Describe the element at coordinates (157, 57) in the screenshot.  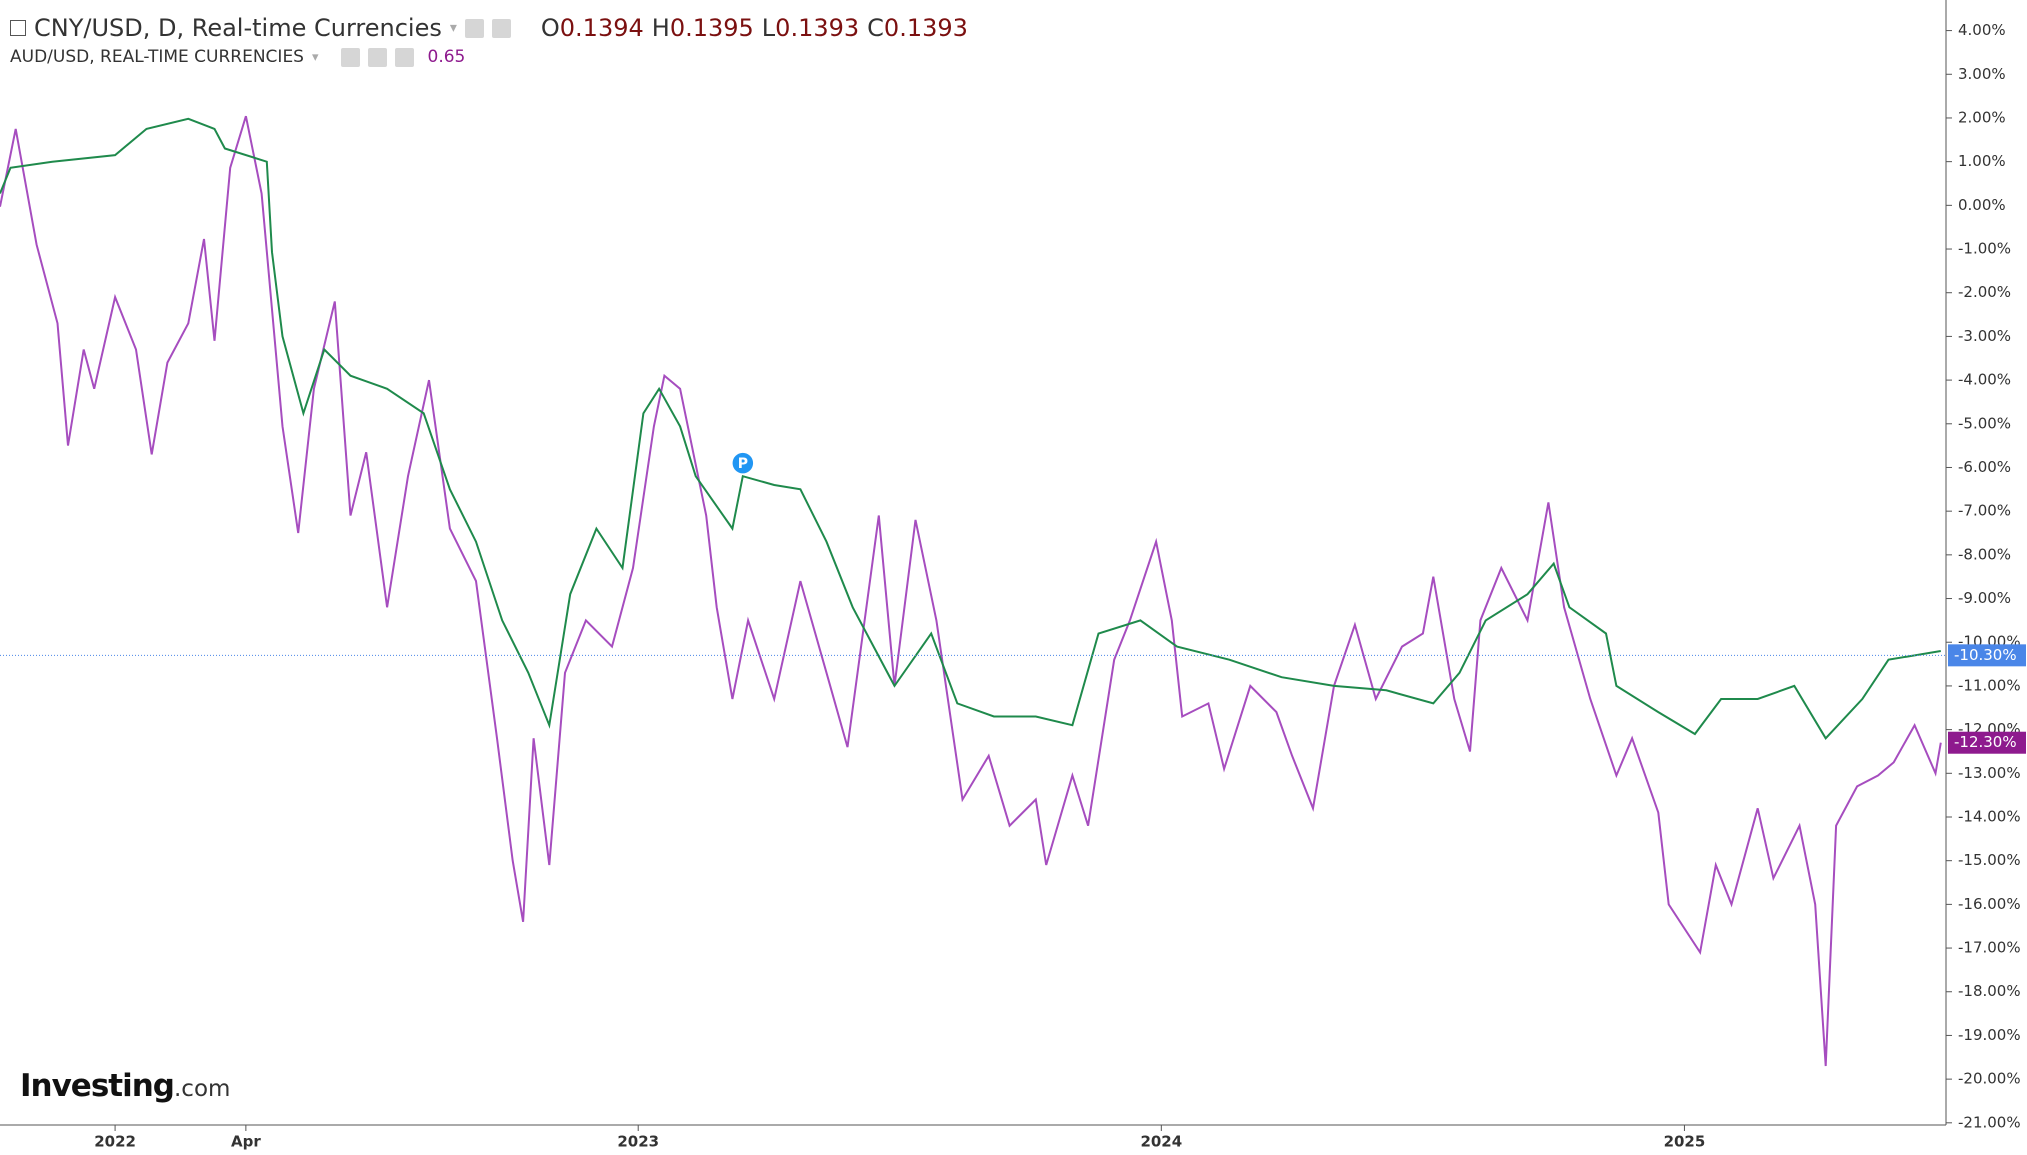
I see `series-name: AUD/USD, REAL-TIME CURRENCIES` at that location.